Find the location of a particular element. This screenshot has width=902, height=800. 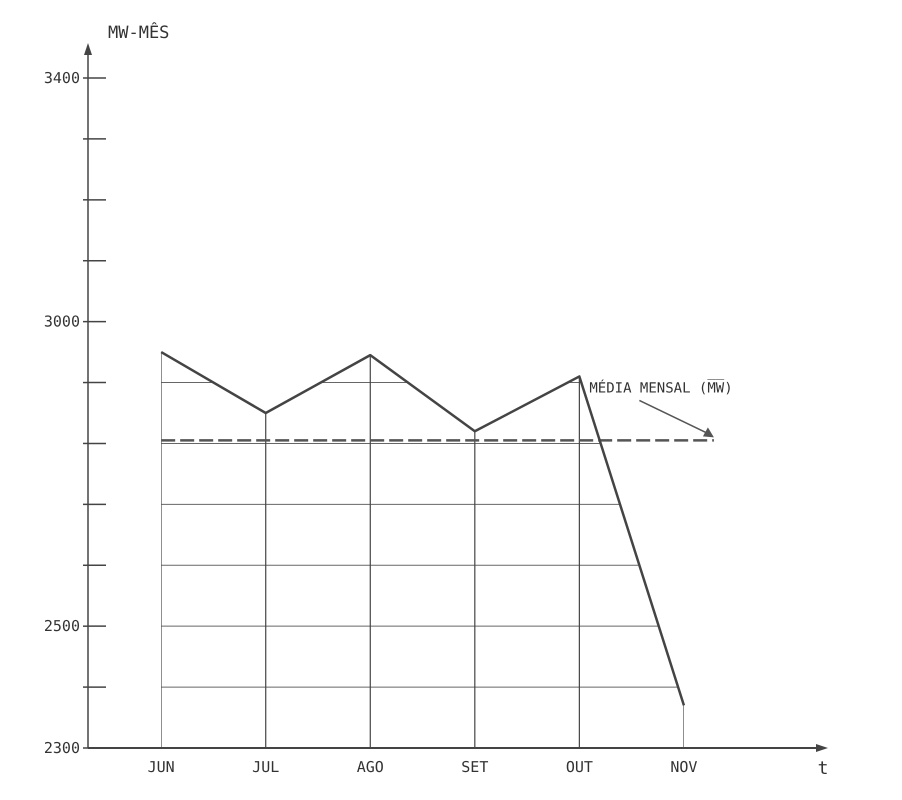

y-tick-label: 2500 is located at coordinates (62, 625).